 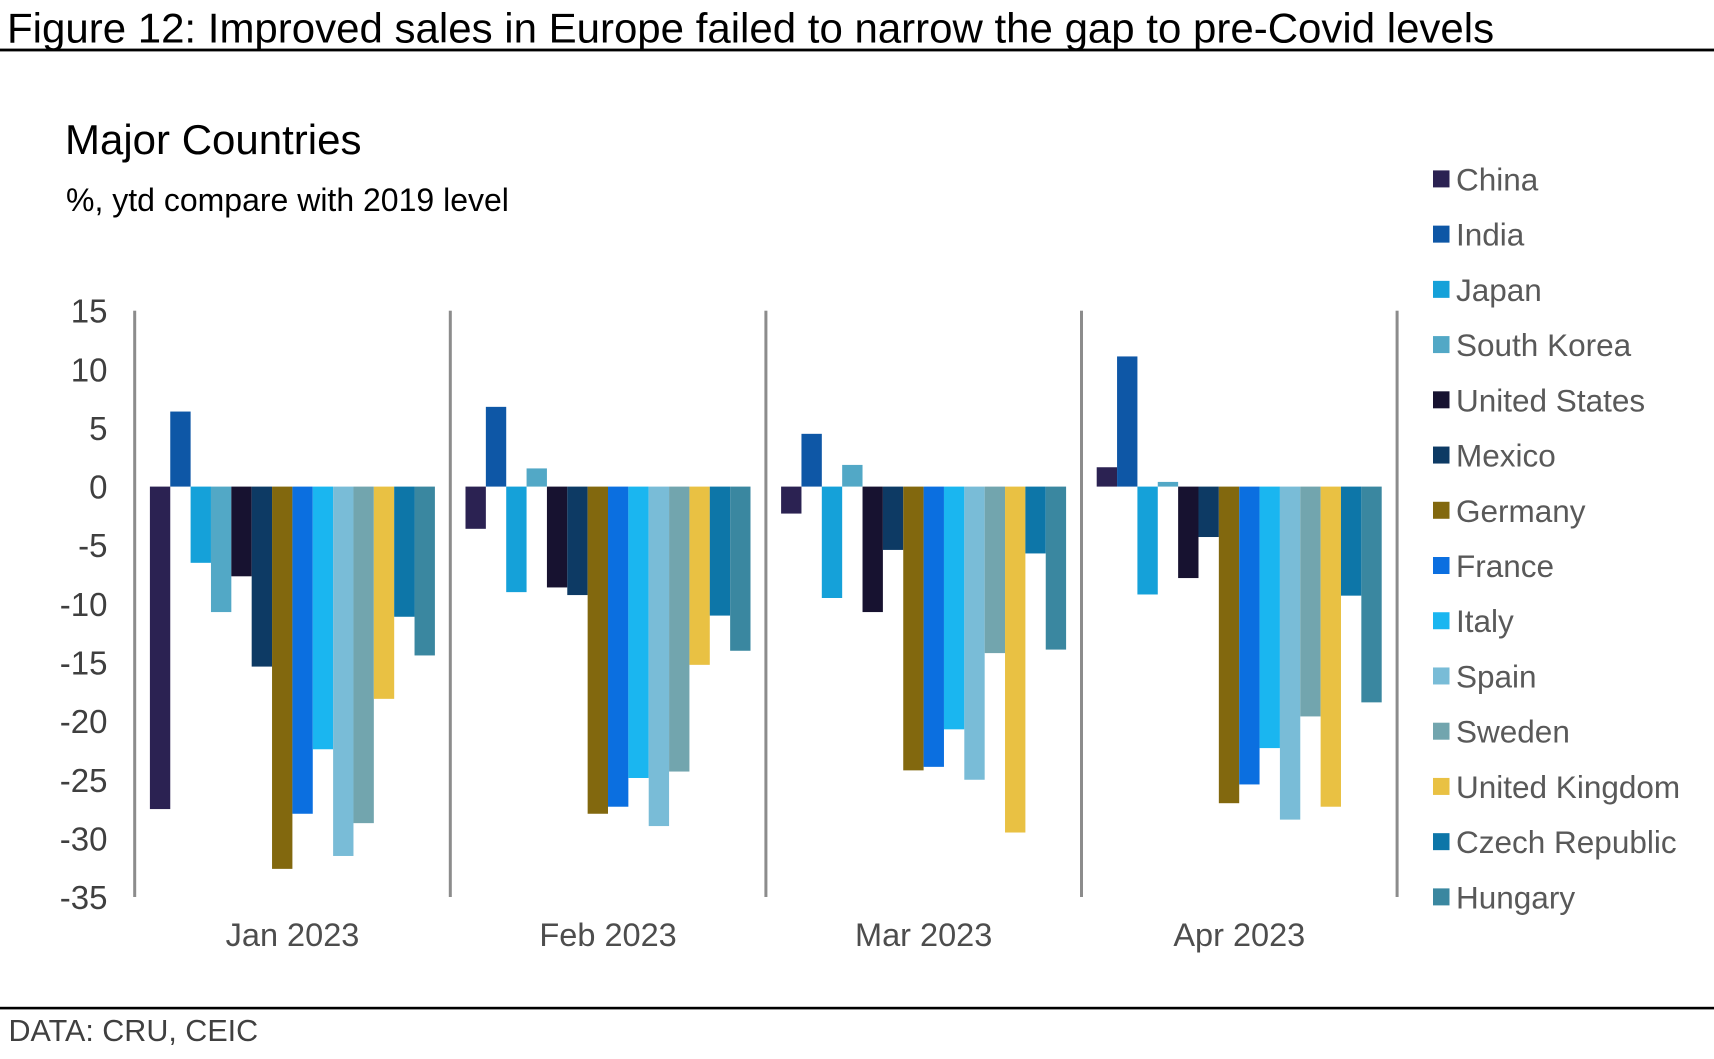 What do you see at coordinates (98, 487) in the screenshot?
I see `svg-text: 0` at bounding box center [98, 487].